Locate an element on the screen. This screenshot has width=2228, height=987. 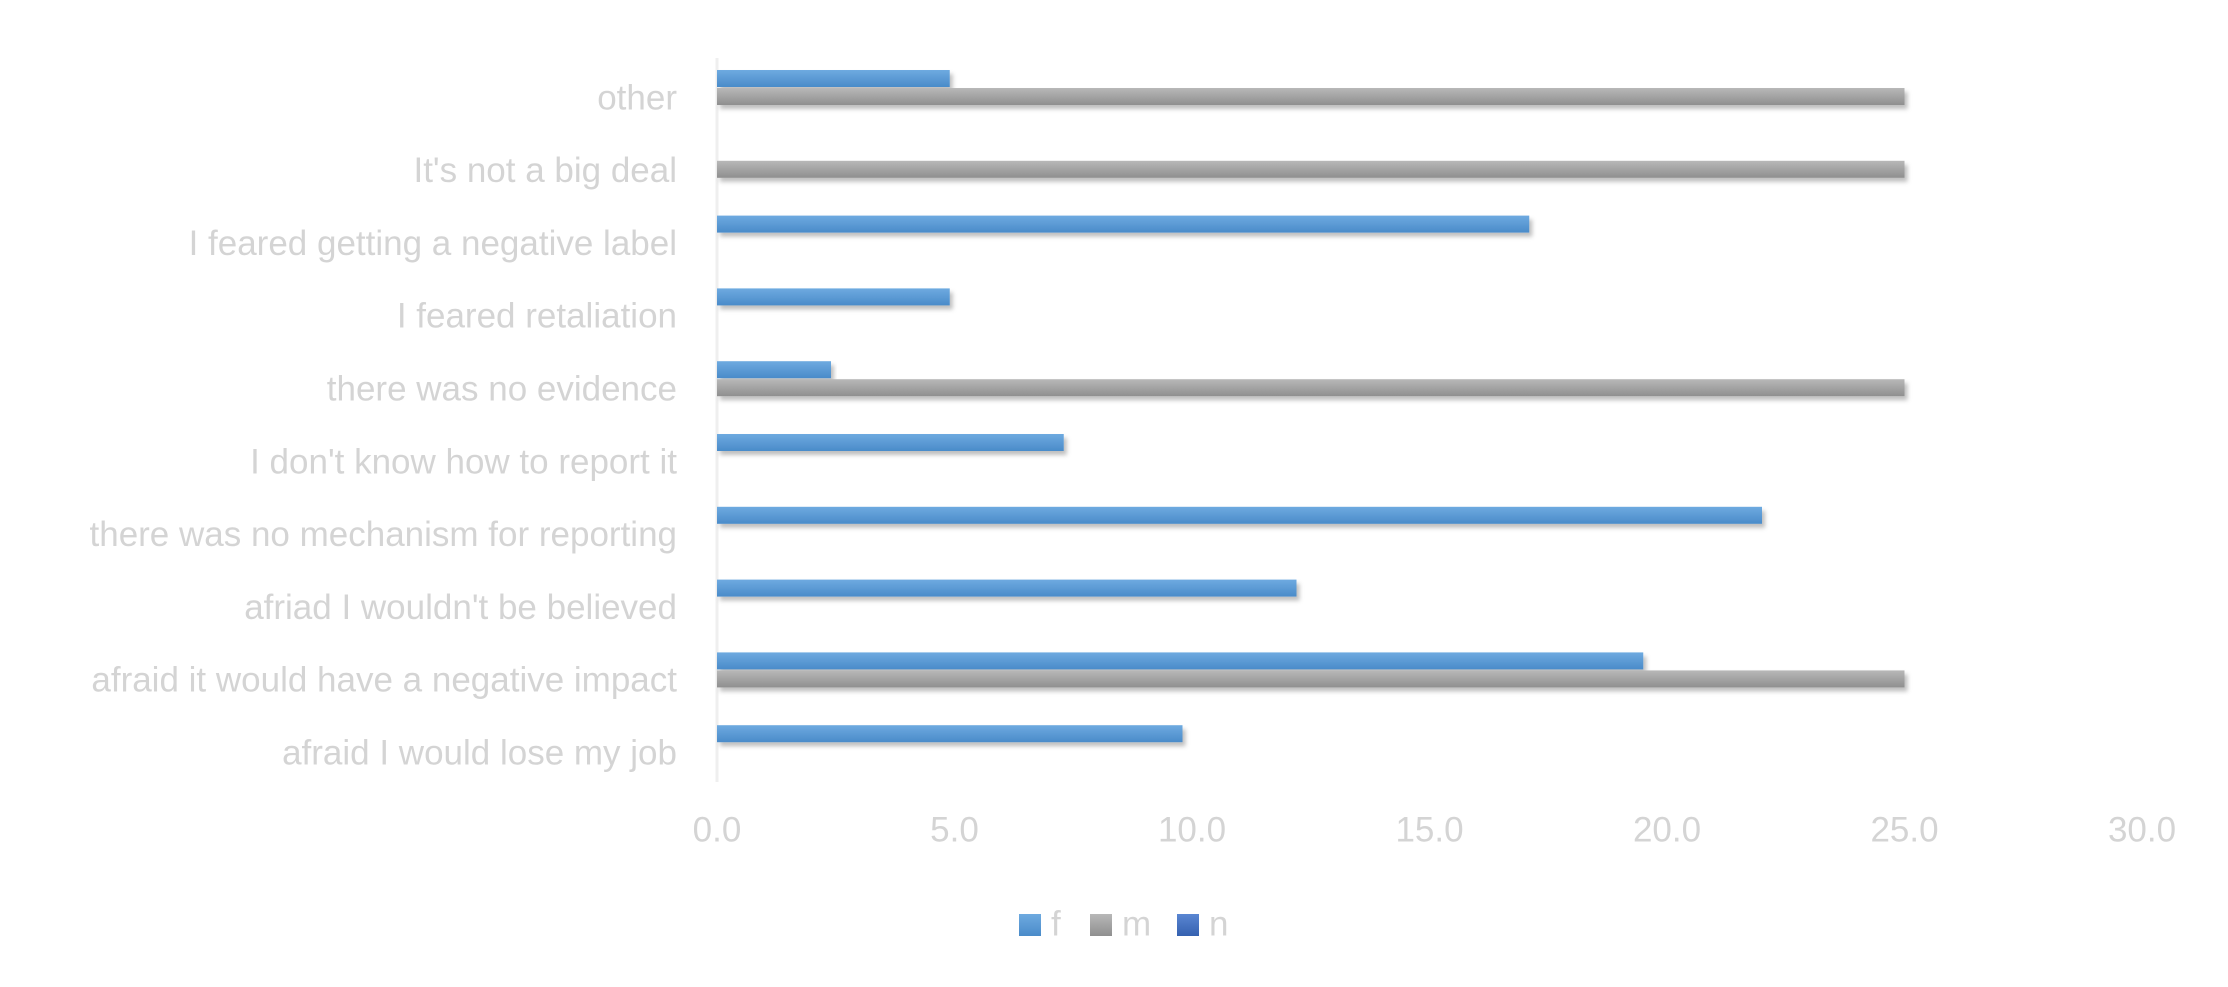
category-label: It's not a big deal is located at coordinates (545, 170).